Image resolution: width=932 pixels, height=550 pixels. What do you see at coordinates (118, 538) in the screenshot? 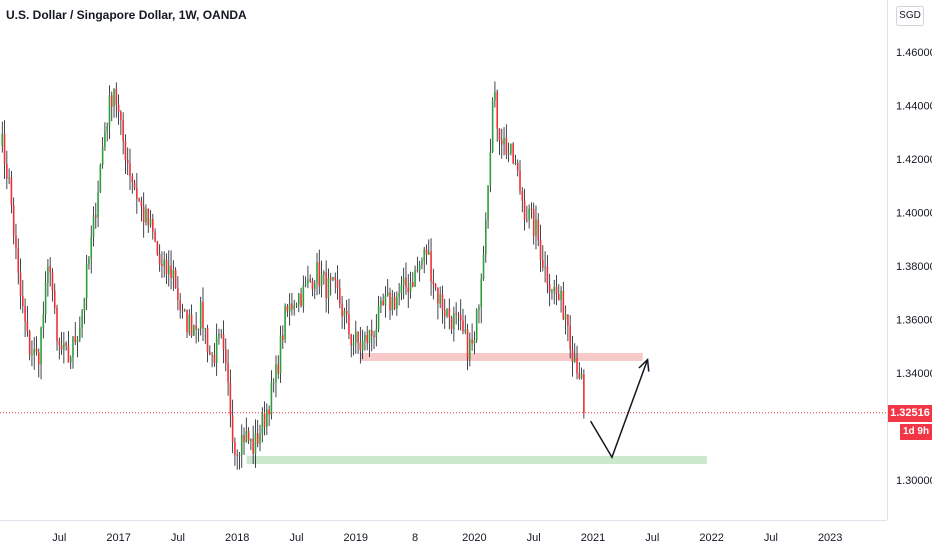
I see `x-tick-label-1: 2017` at bounding box center [118, 538].